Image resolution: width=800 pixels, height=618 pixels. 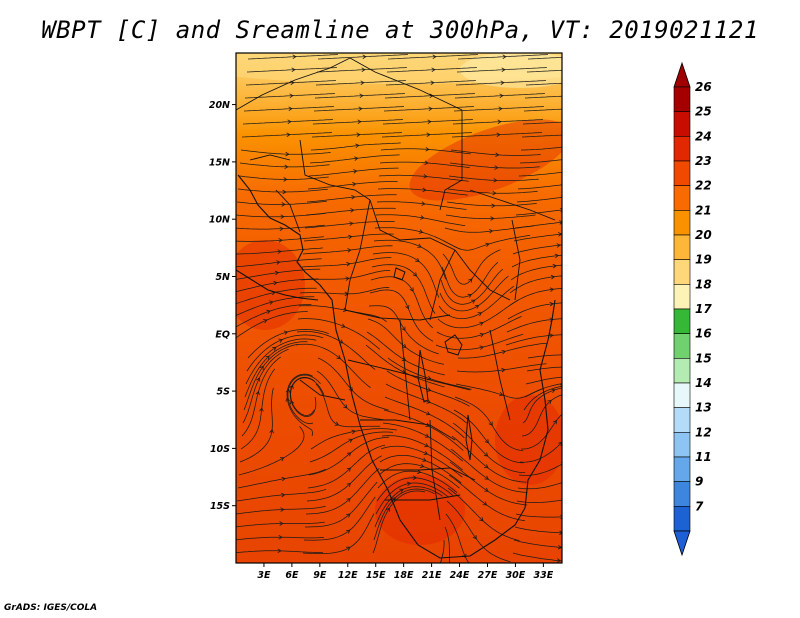 What do you see at coordinates (292, 575) in the screenshot?
I see `lon-tick-label: 6E` at bounding box center [292, 575].